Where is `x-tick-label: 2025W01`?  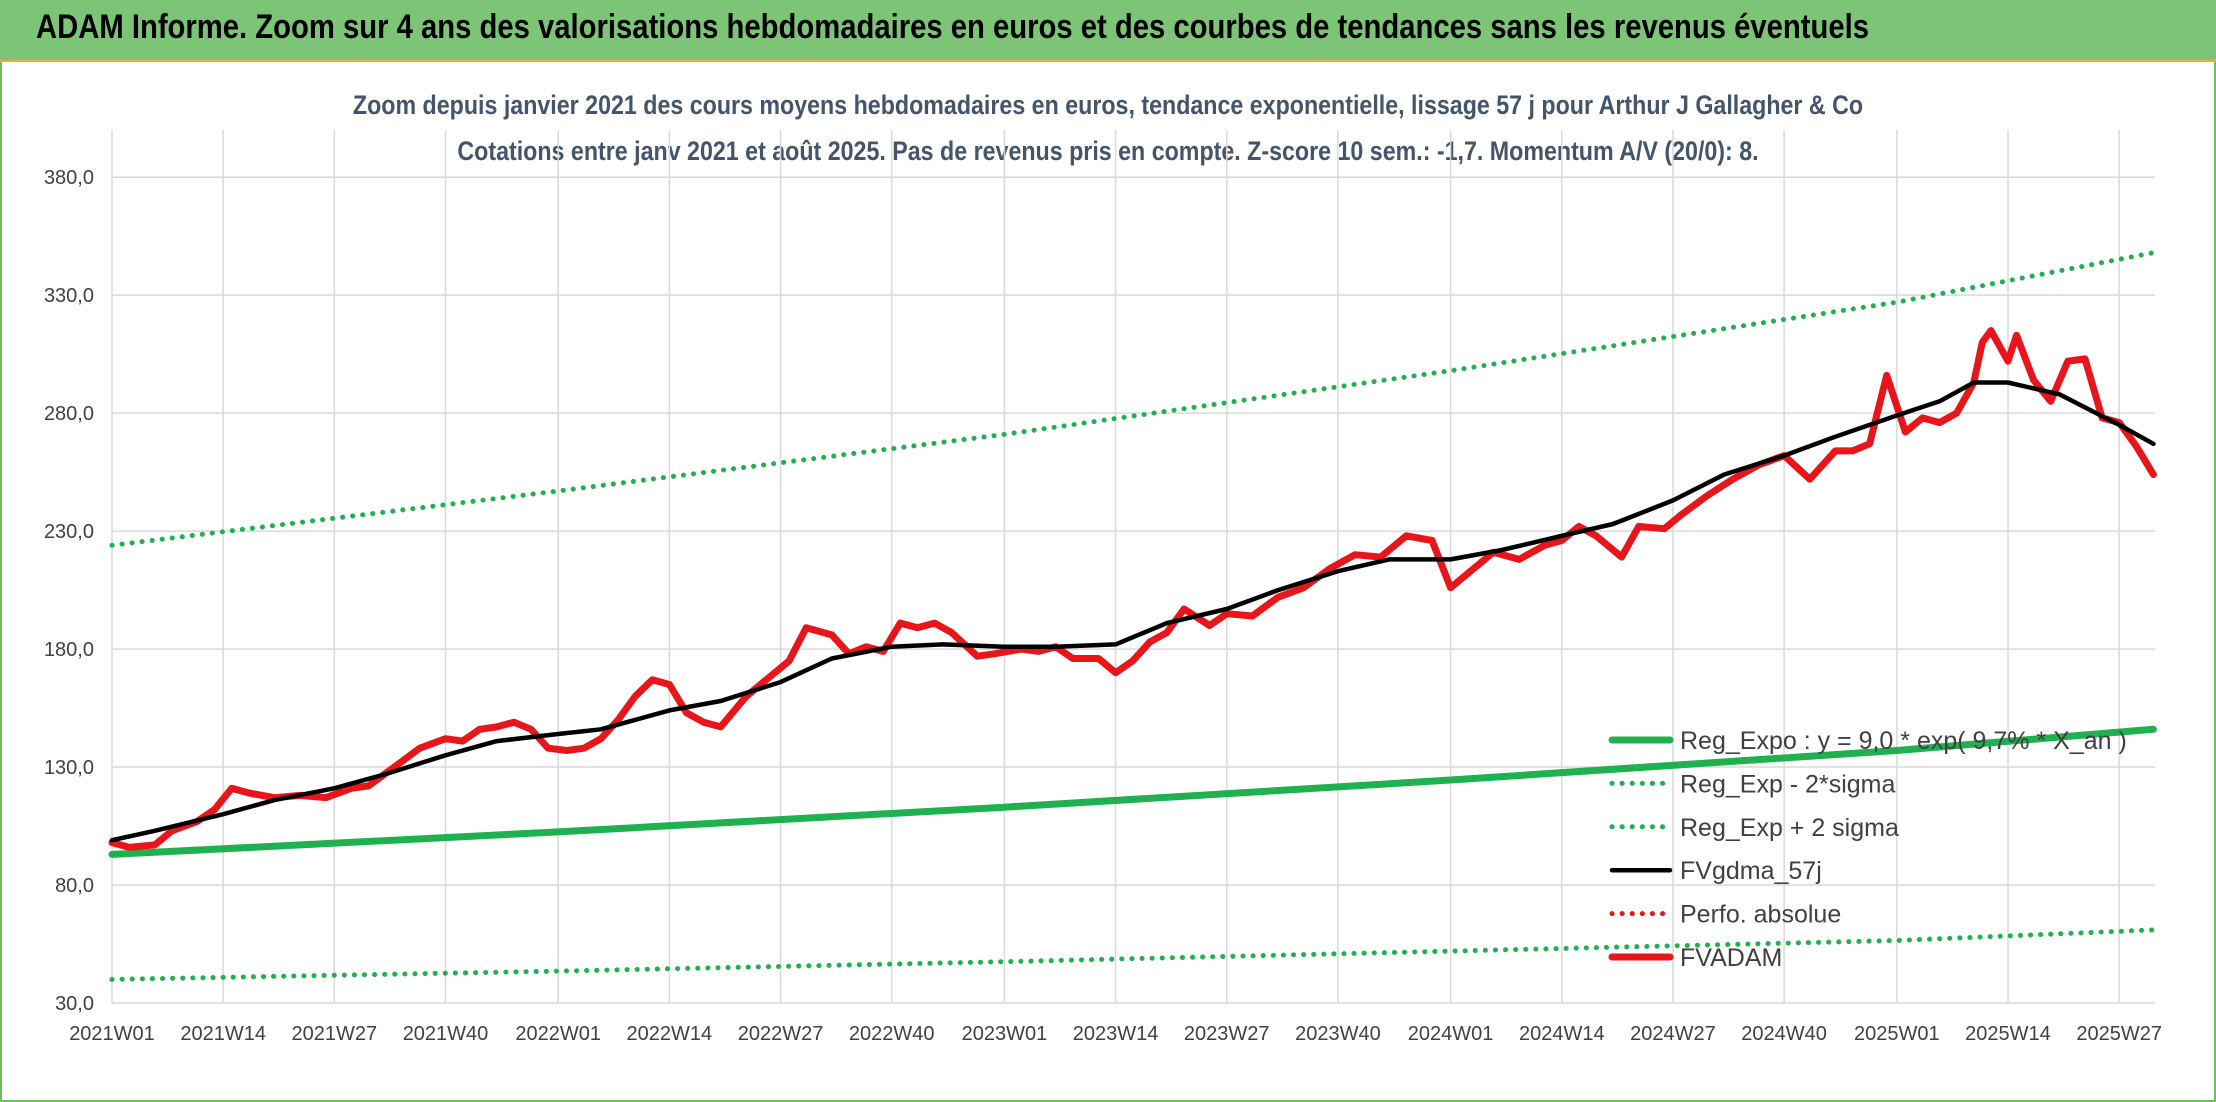
x-tick-label: 2025W01 is located at coordinates (1897, 1034).